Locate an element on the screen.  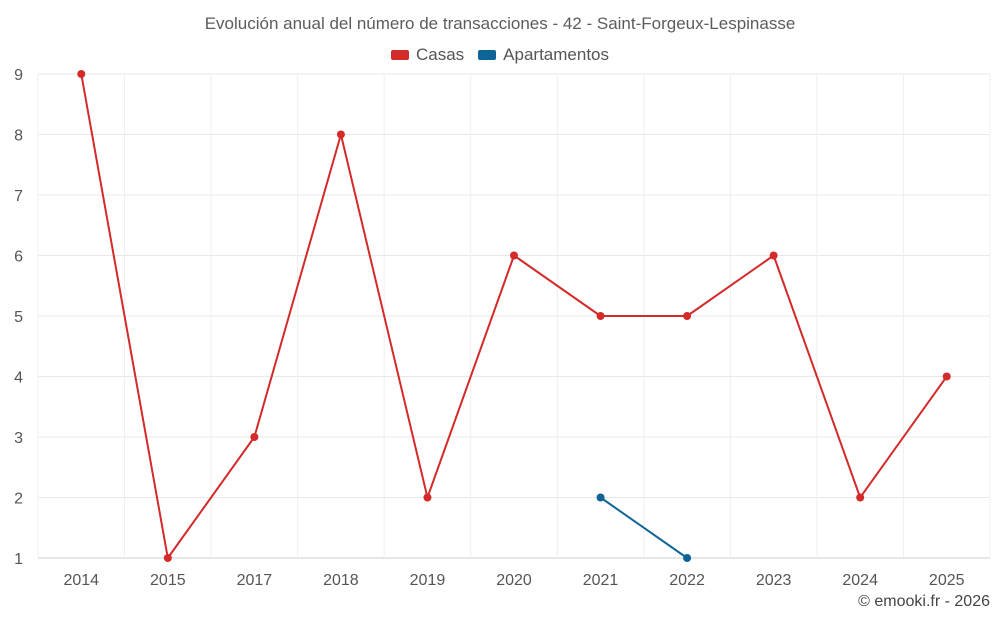
x-tick-label: 2024 is located at coordinates (860, 580).